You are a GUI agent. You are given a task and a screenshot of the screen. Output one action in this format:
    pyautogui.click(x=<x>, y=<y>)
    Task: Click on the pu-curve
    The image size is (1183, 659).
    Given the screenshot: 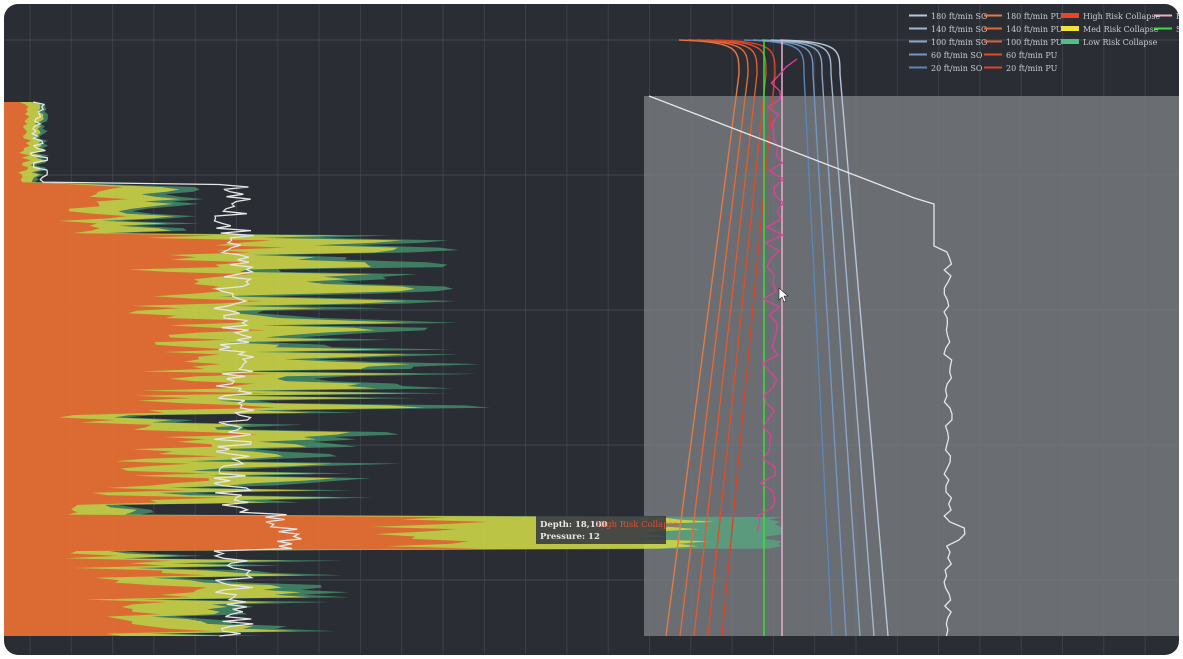 What is the action you would take?
    pyautogui.click(x=745, y=338)
    